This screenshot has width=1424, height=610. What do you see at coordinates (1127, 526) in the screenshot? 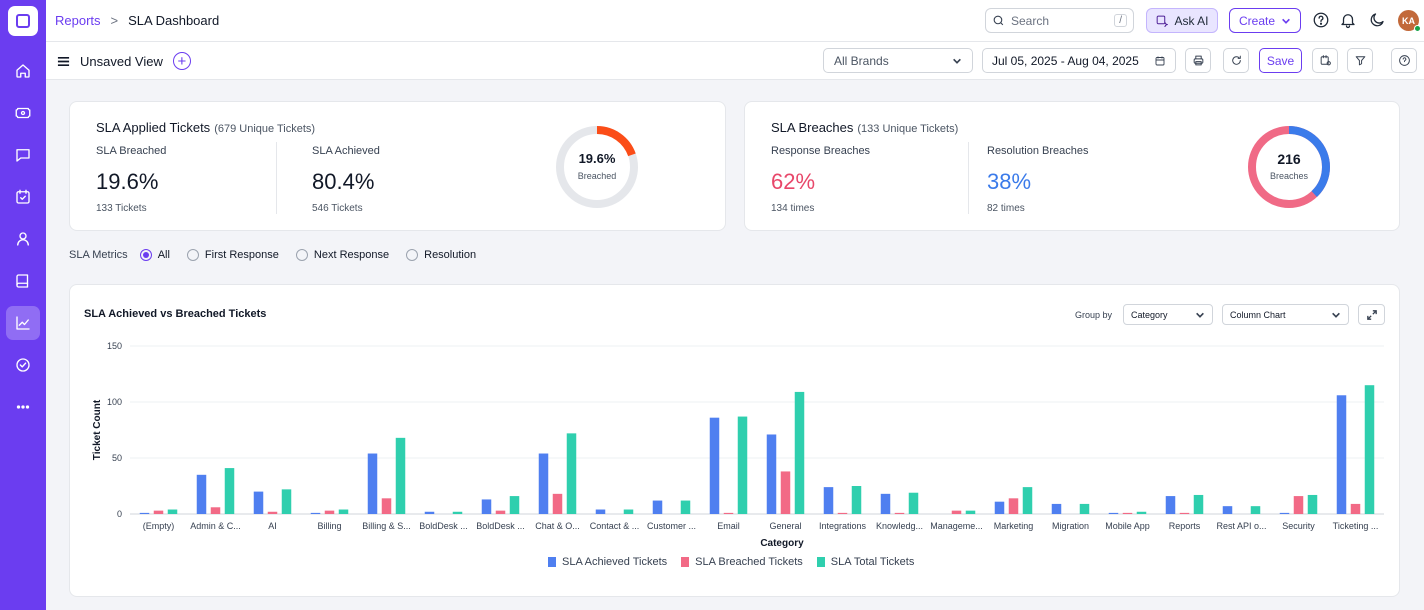
I see `x-tick-label: Mobile App` at bounding box center [1127, 526].